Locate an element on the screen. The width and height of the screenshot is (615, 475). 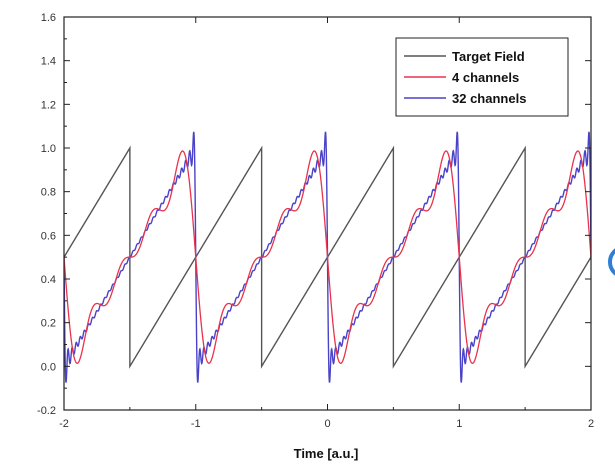
y-tick-label: 0.6 is located at coordinates (48, 236).